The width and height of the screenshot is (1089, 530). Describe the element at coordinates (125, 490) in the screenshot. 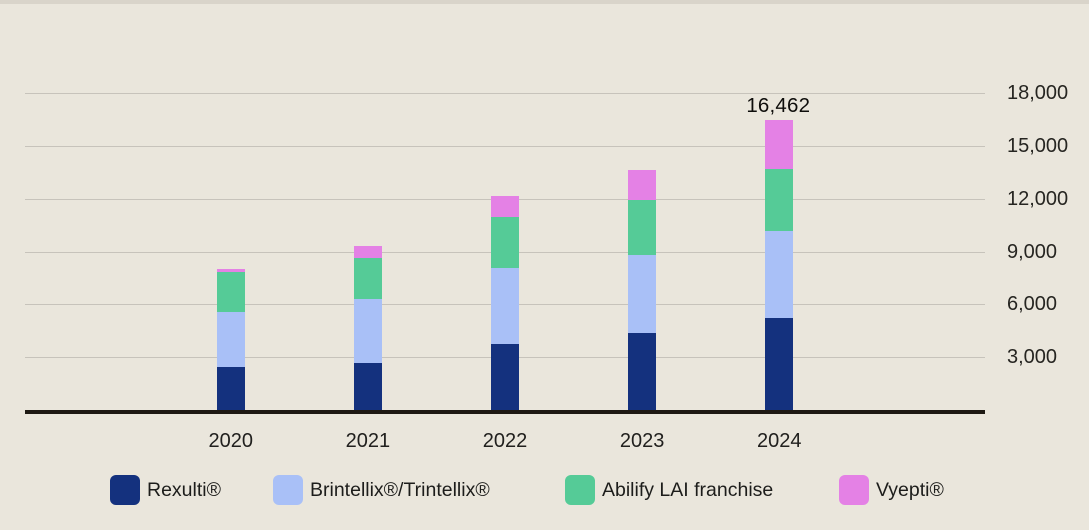

I see `legend-swatch-rexulti` at that location.